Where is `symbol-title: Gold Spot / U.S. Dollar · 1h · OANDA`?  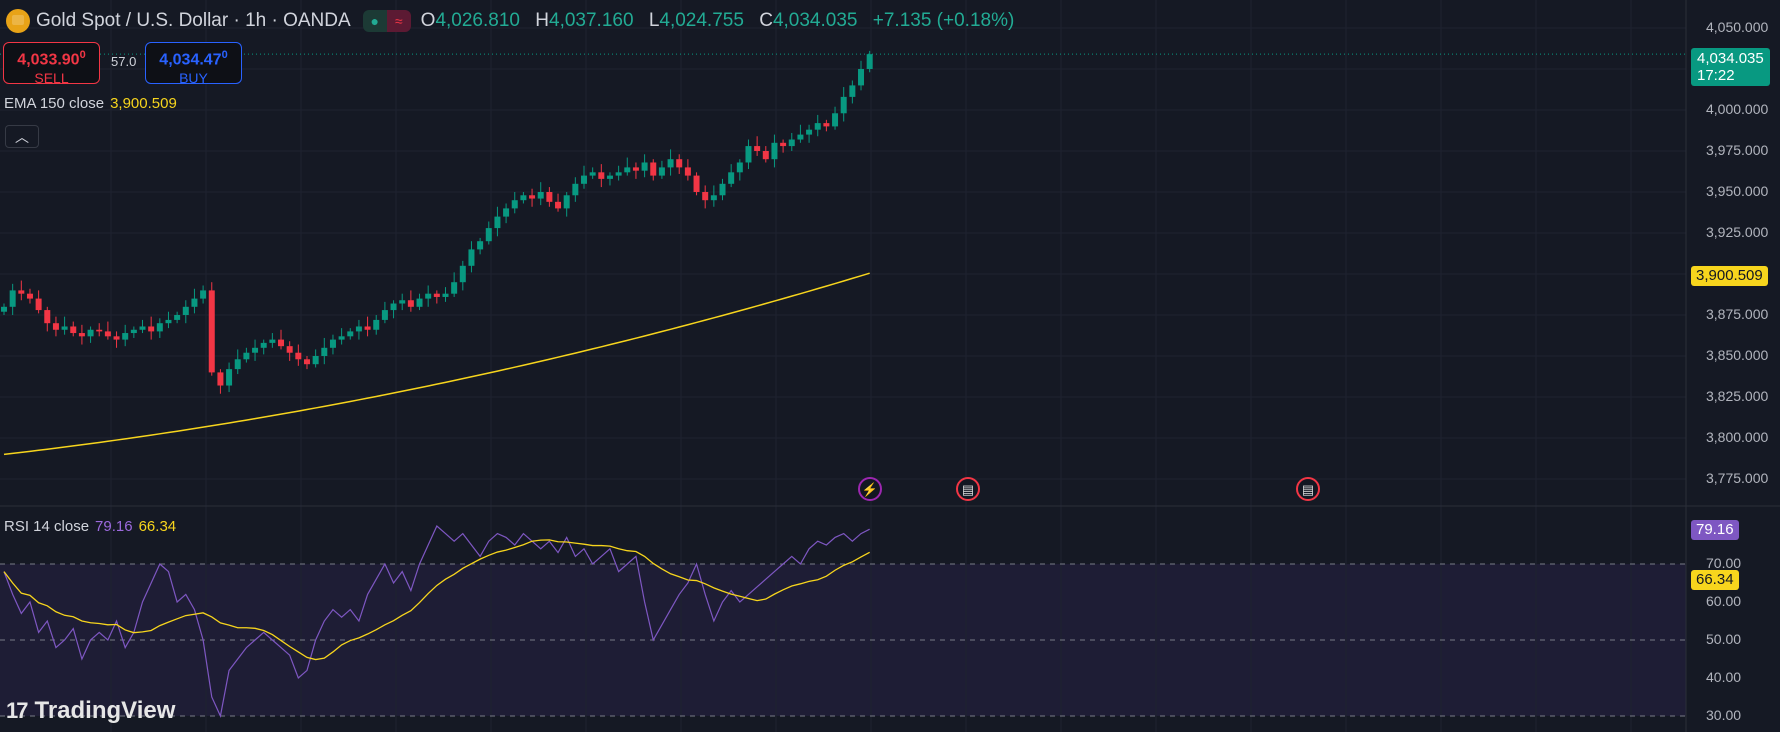 symbol-title: Gold Spot / U.S. Dollar · 1h · OANDA is located at coordinates (193, 20).